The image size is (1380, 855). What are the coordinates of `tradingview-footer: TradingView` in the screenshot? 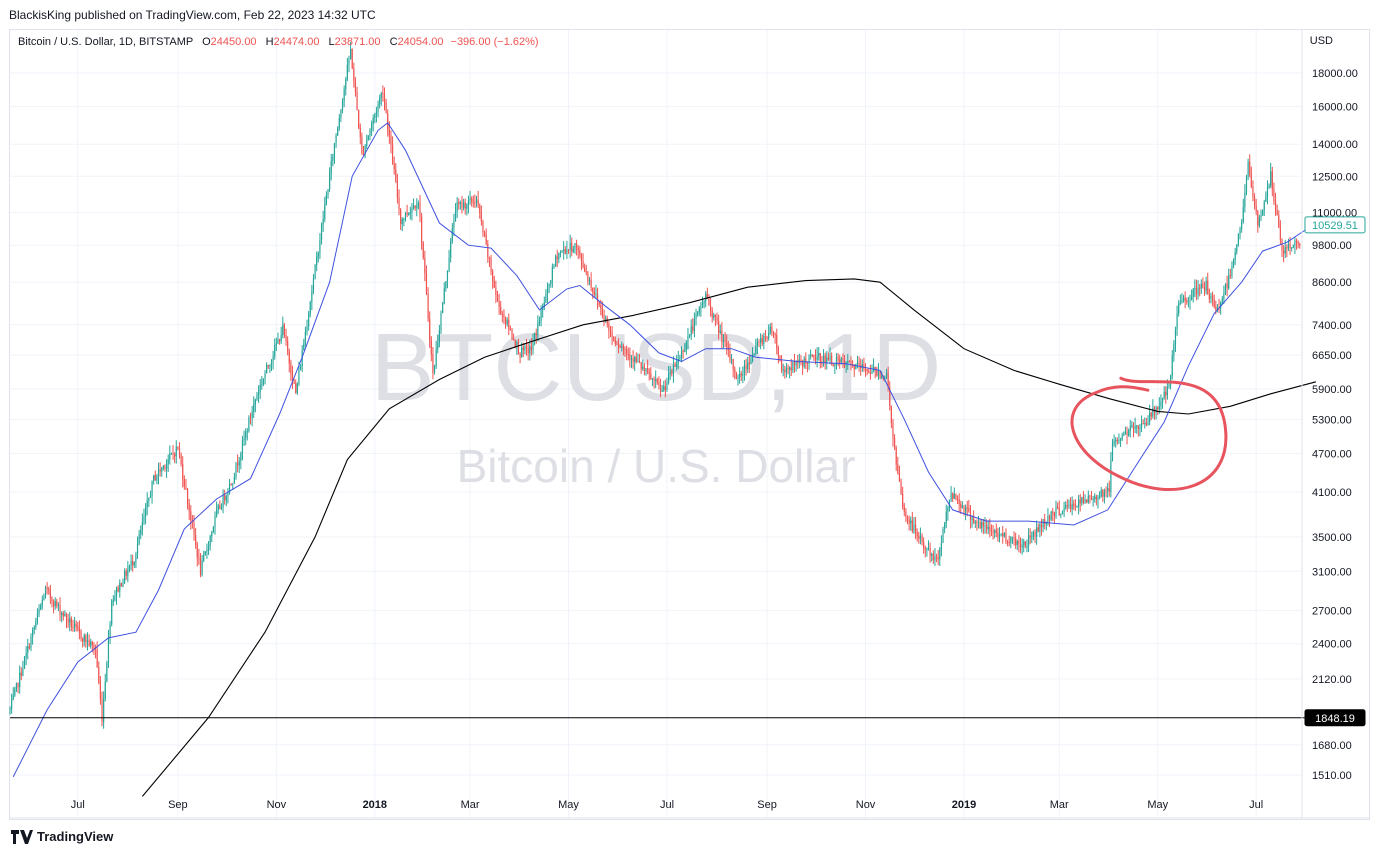 It's located at (62, 836).